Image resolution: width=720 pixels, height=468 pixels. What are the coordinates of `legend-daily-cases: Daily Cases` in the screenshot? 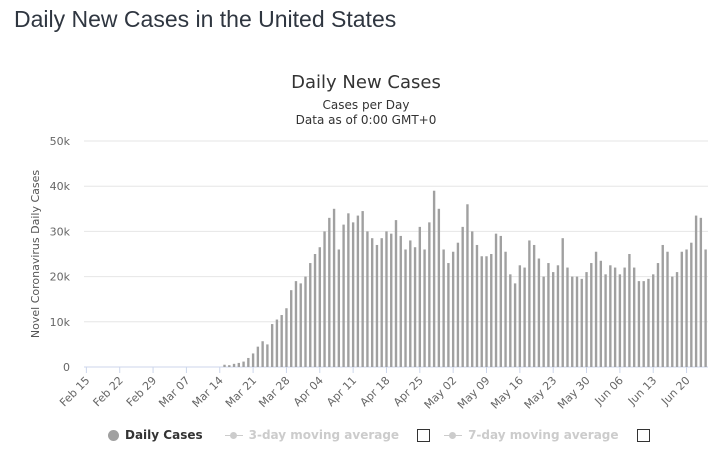 It's located at (155, 435).